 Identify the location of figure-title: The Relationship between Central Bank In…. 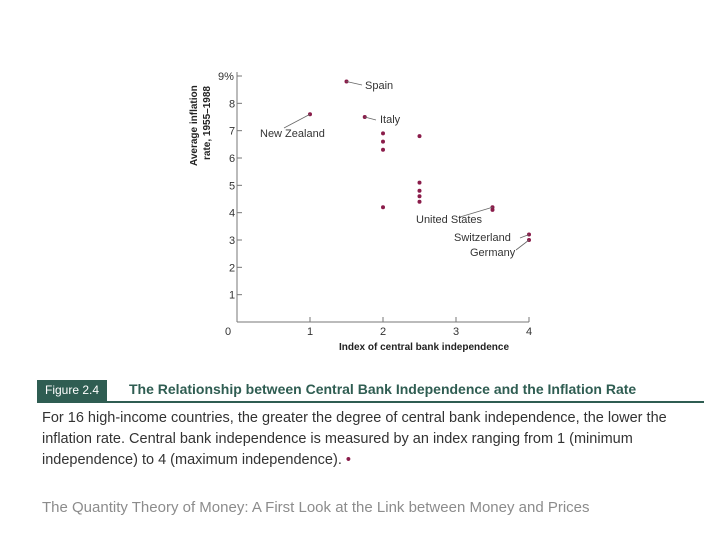
(383, 389).